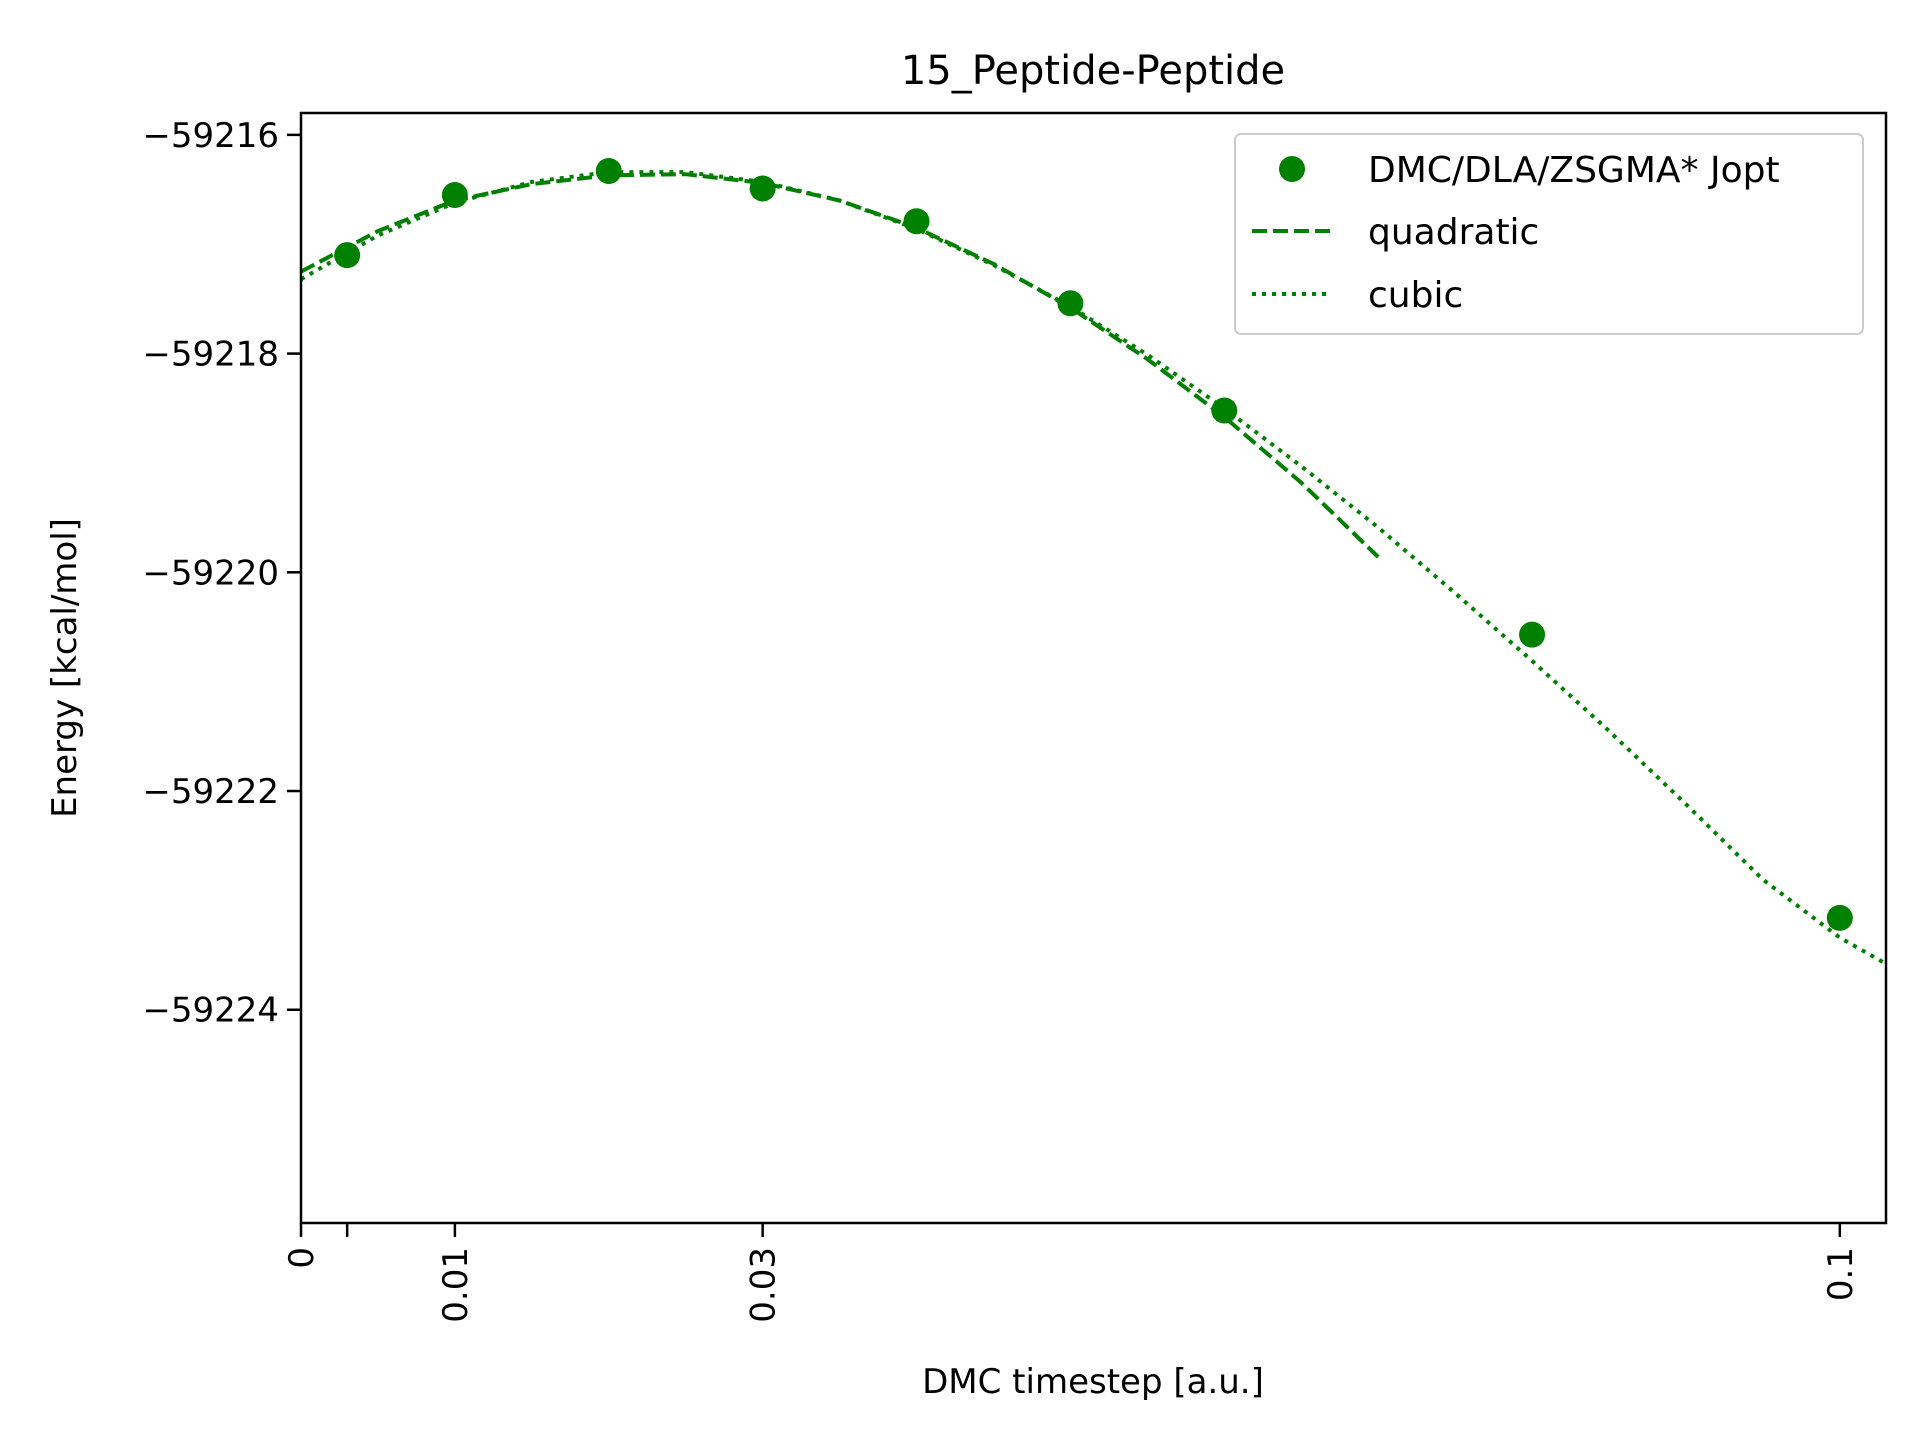  Describe the element at coordinates (1574, 170) in the screenshot. I see `legend-label-dmc: DMC/DLA/ZSGMA* Jopt` at that location.